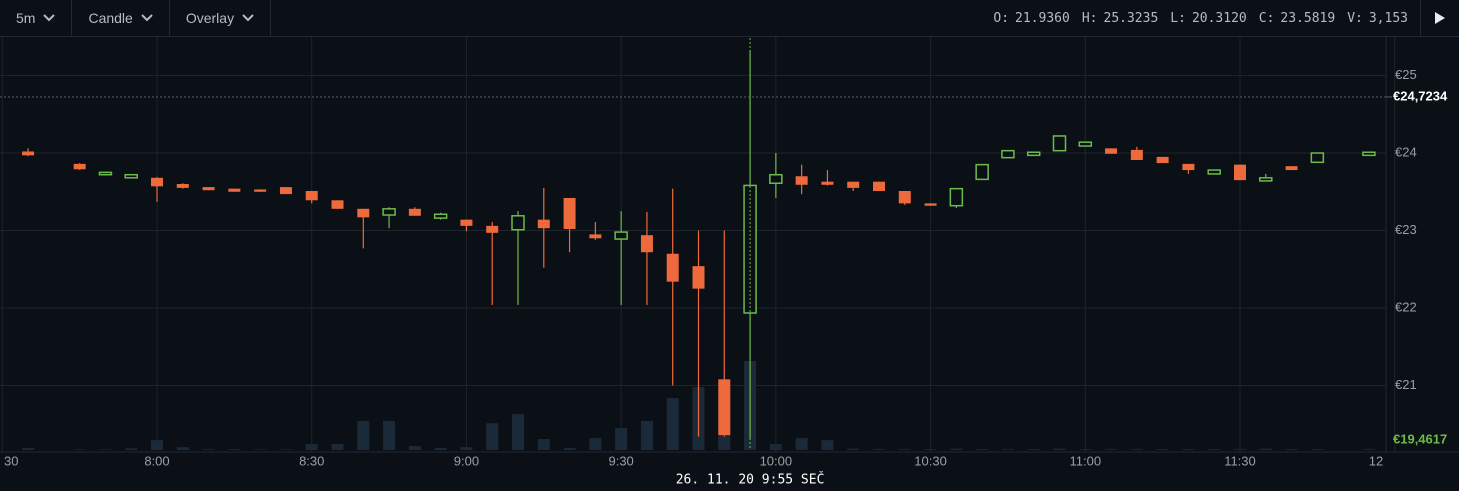  What do you see at coordinates (750, 479) in the screenshot?
I see `crosshair-date-box` at bounding box center [750, 479].